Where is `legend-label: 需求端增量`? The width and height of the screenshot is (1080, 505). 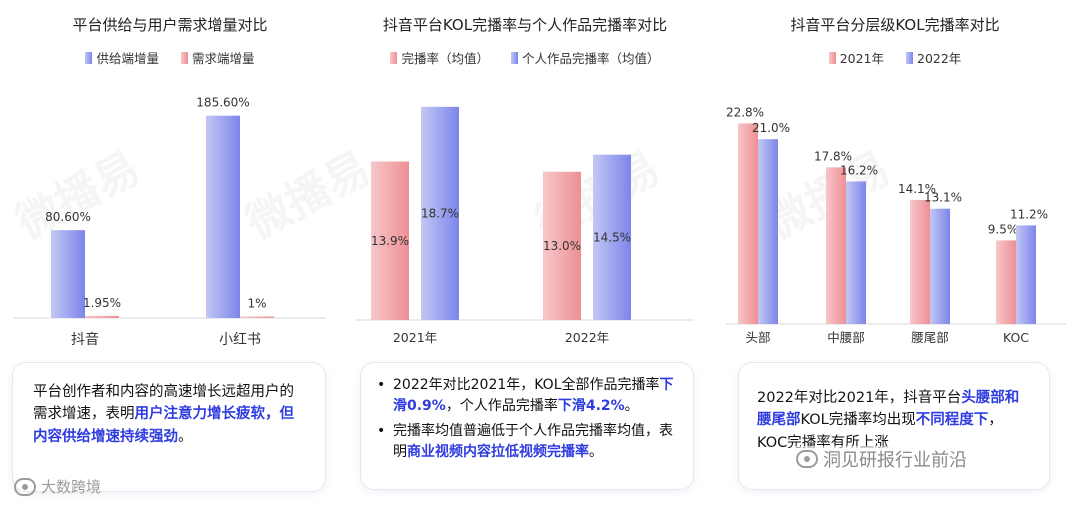 legend-label: 需求端增量 is located at coordinates (223, 58).